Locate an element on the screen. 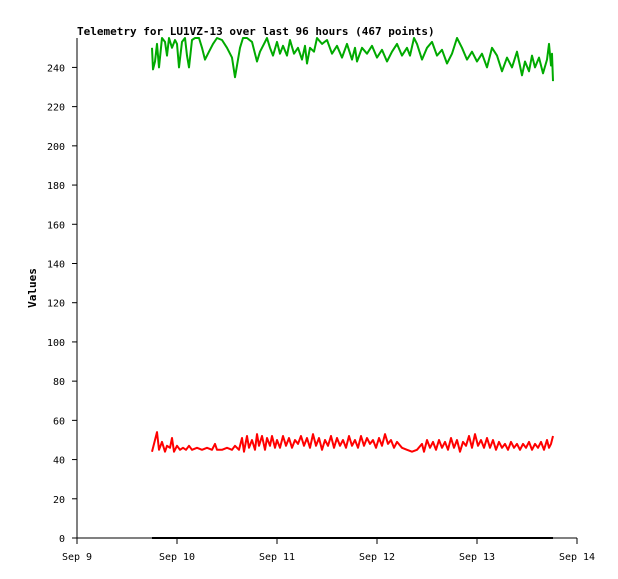 This screenshot has height=579, width=618. y-tick-label: 80 is located at coordinates (59, 382).